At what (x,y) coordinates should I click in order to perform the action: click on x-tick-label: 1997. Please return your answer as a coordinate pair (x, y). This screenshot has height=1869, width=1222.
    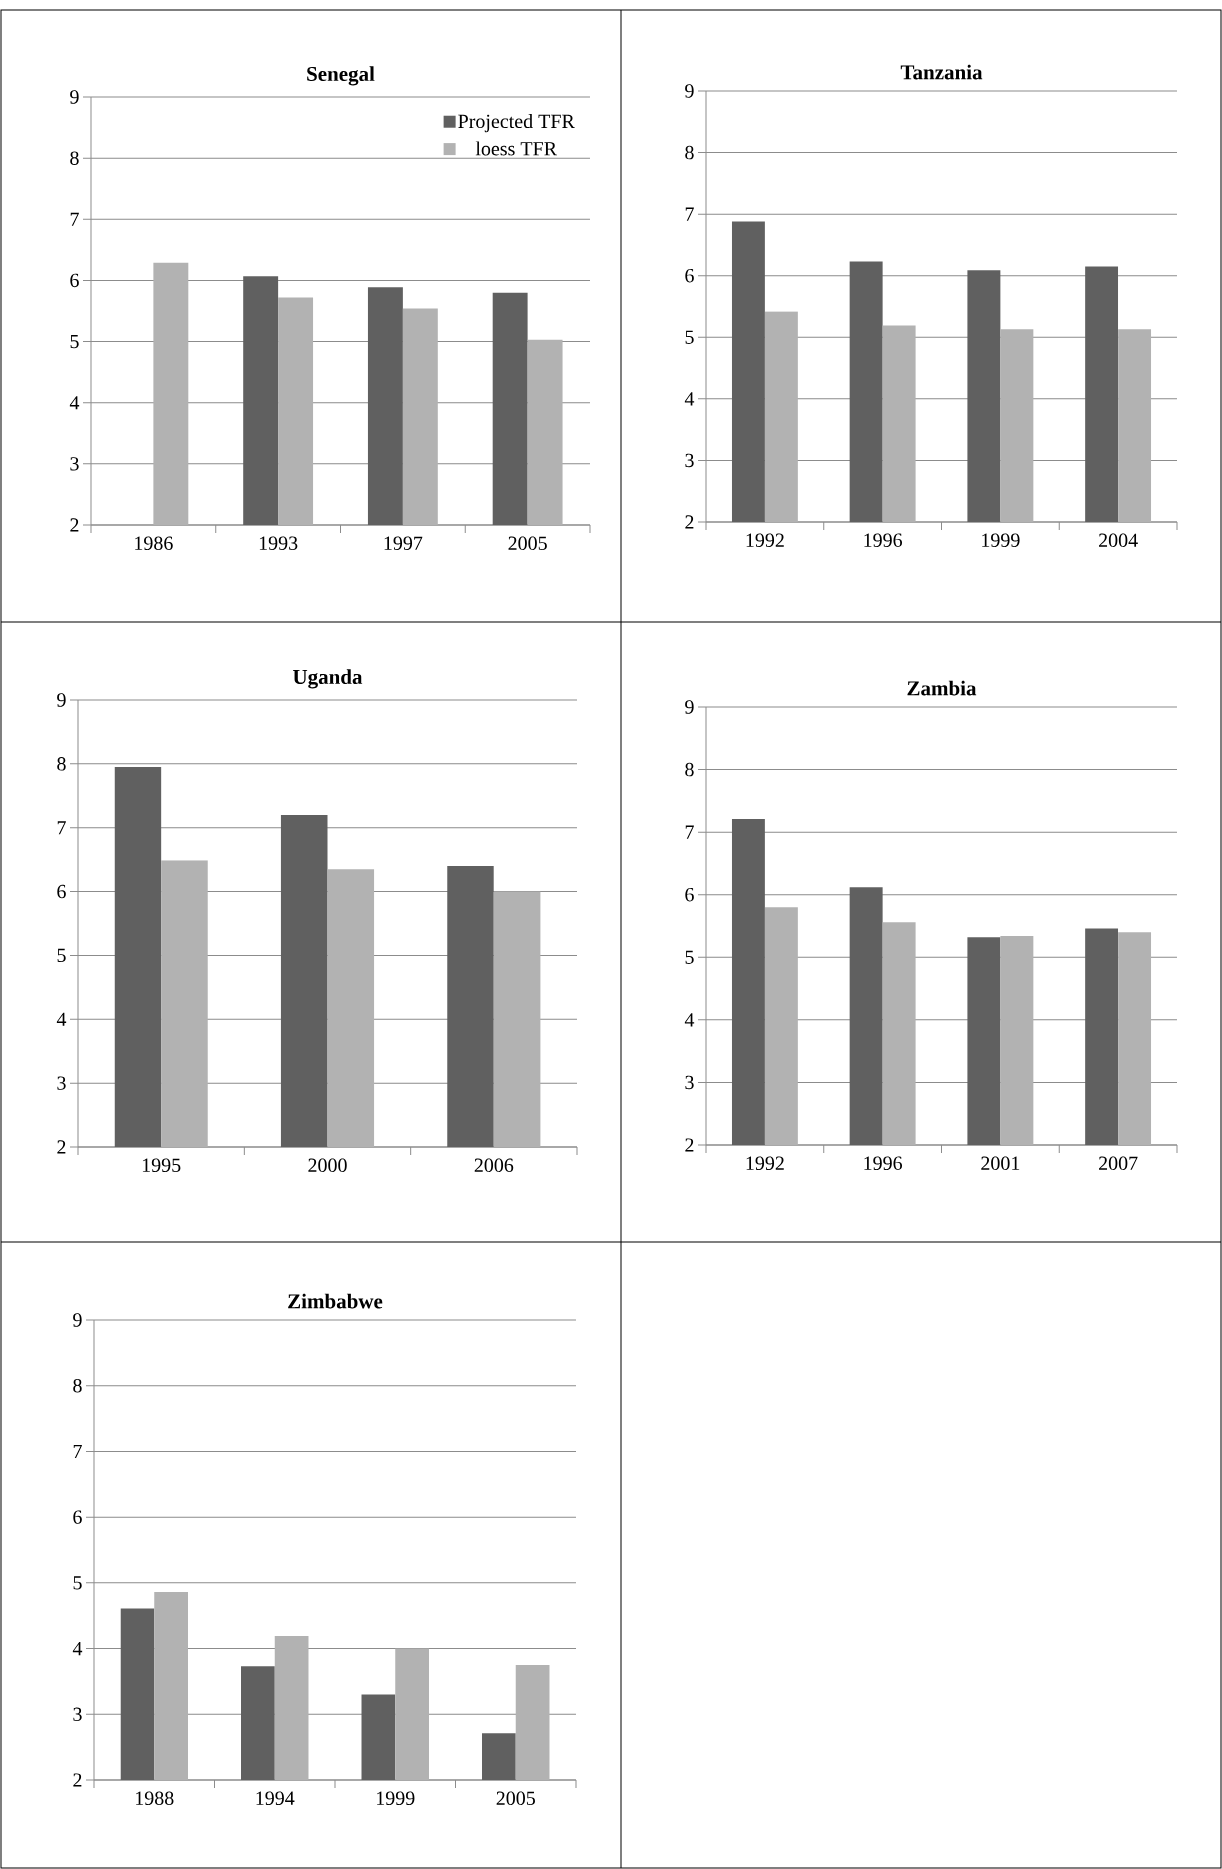
    Looking at the image, I should click on (403, 543).